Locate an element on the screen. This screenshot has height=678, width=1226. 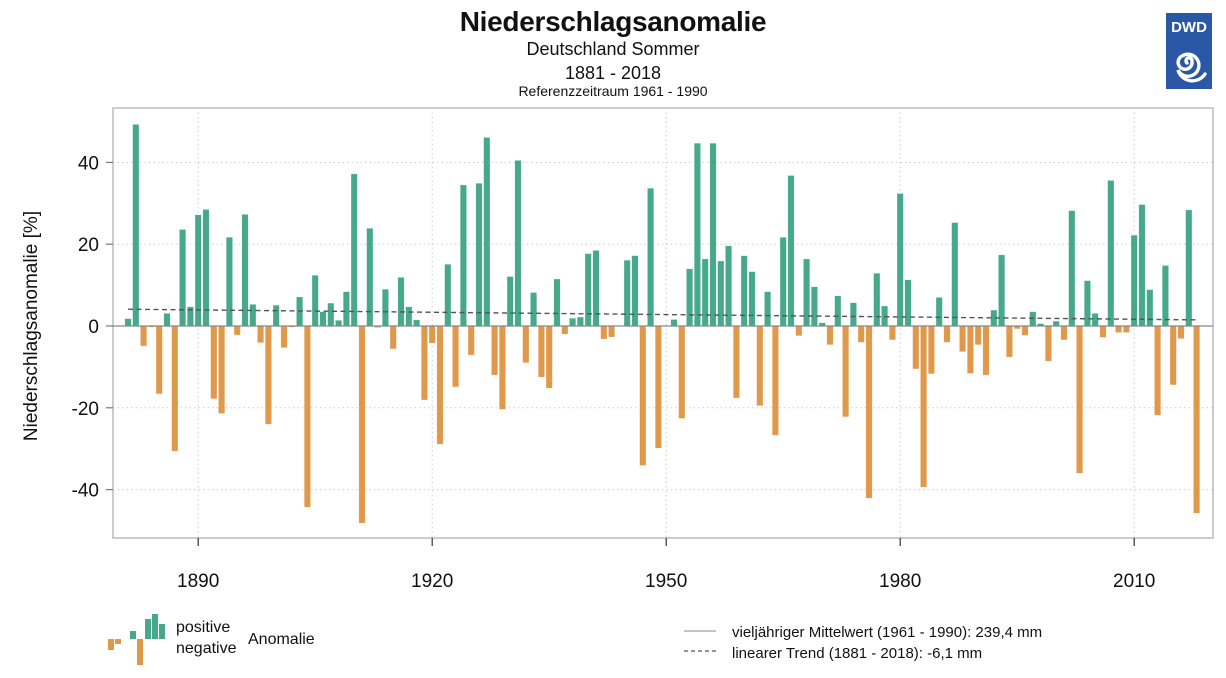
legend-positive-label: positive is located at coordinates (203, 627).